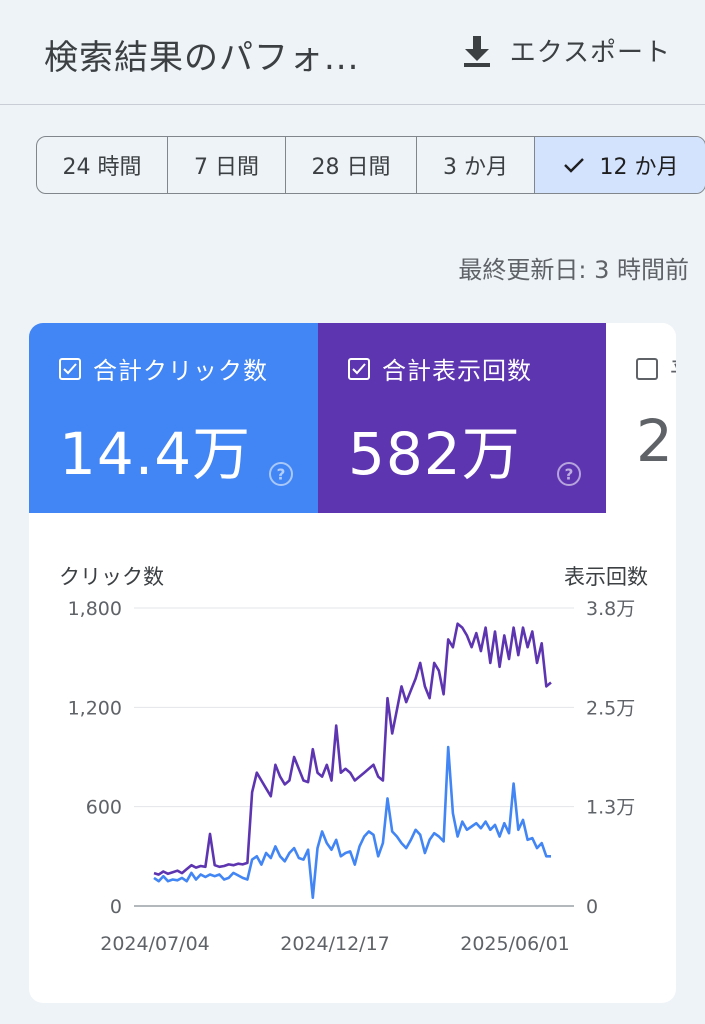  What do you see at coordinates (656, 441) in the screenshot?
I see `metric-value: 2.` at bounding box center [656, 441].